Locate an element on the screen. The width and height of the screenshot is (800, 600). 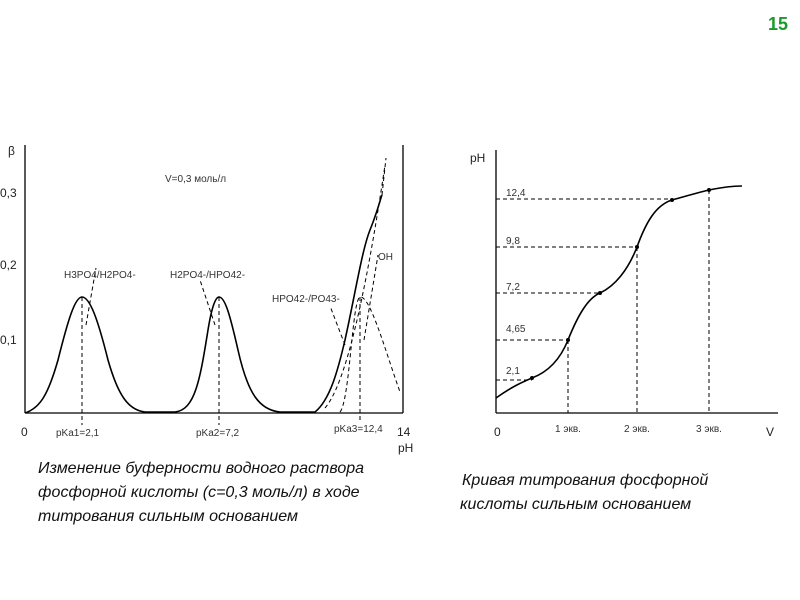
x-tick-label: 3 экв. is located at coordinates (709, 429).